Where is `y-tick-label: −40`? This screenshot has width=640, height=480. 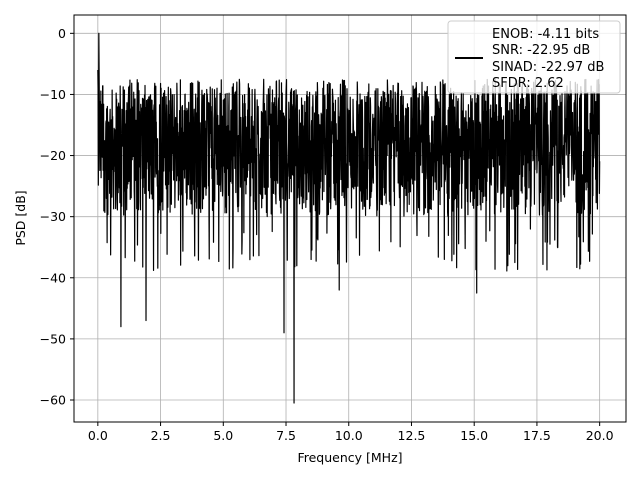 y-tick-label: −40 is located at coordinates (53, 277).